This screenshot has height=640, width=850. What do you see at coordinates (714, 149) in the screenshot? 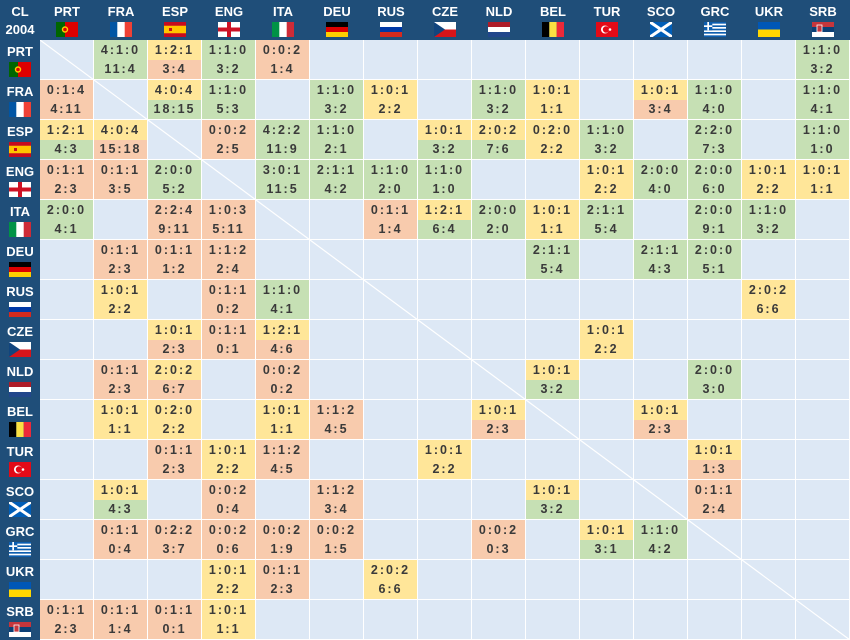
I see `goal-score: 7:3` at bounding box center [714, 149].